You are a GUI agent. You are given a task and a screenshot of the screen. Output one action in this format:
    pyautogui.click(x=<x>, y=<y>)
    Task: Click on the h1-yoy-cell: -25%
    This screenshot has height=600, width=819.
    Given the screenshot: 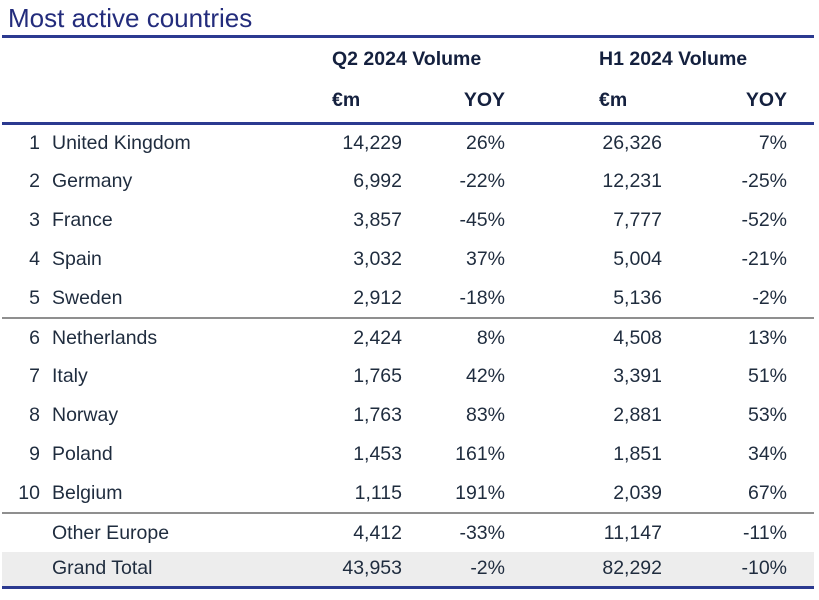 What is the action you would take?
    pyautogui.click(x=764, y=181)
    